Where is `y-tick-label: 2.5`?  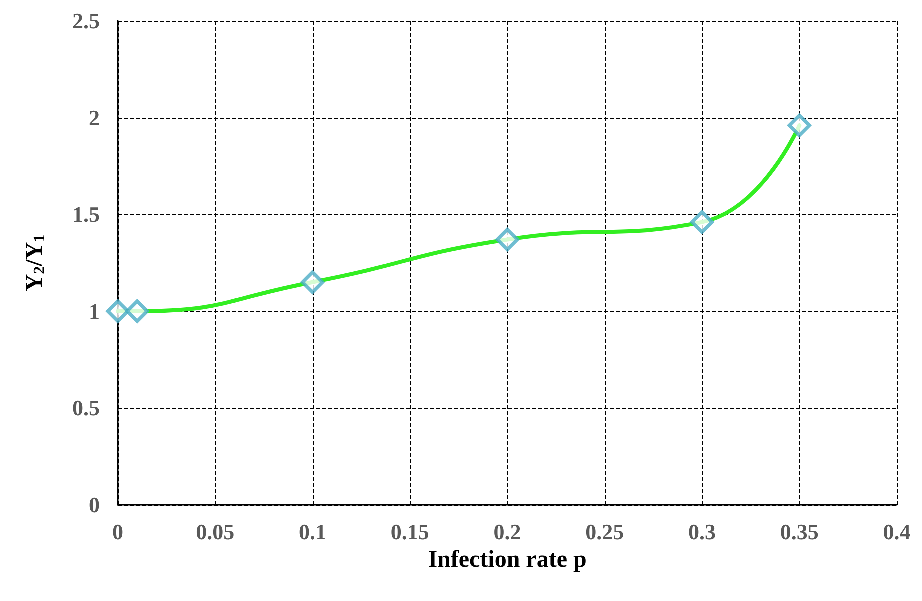
y-tick-label: 2.5 is located at coordinates (86, 21).